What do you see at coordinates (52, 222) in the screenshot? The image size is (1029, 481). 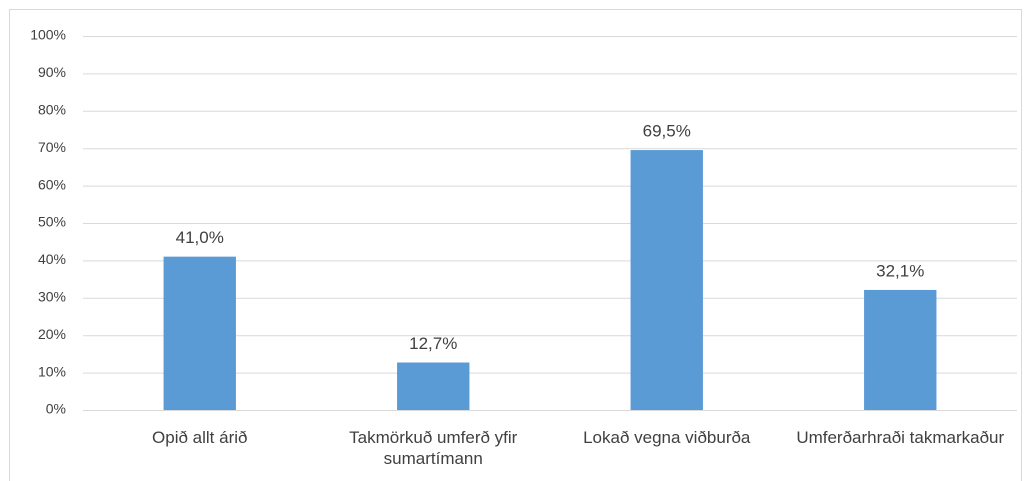 I see `y-tick-label: 50%` at bounding box center [52, 222].